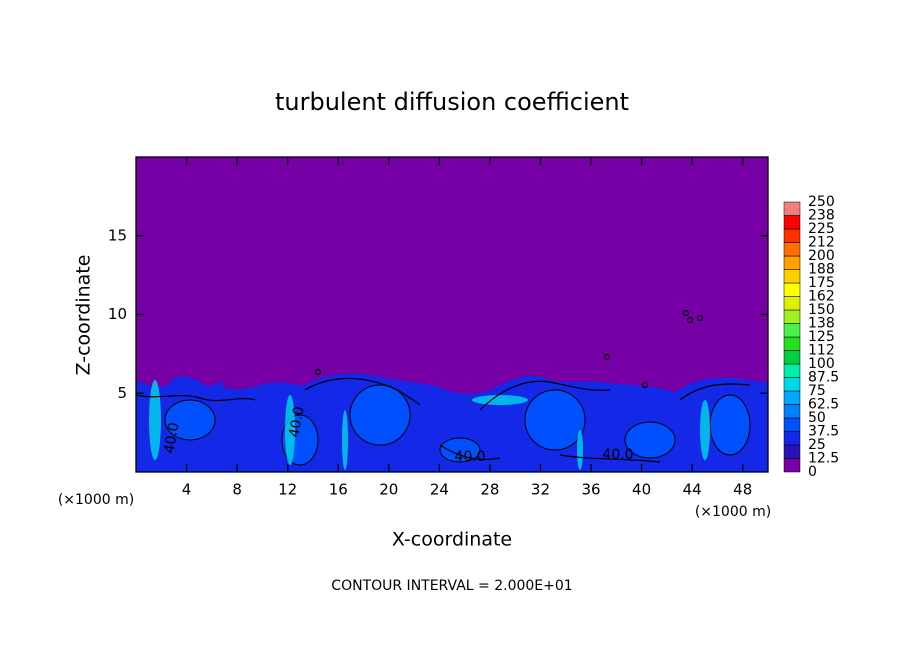 The width and height of the screenshot is (904, 654). I want to click on colorbar-label: 175, so click(821, 283).